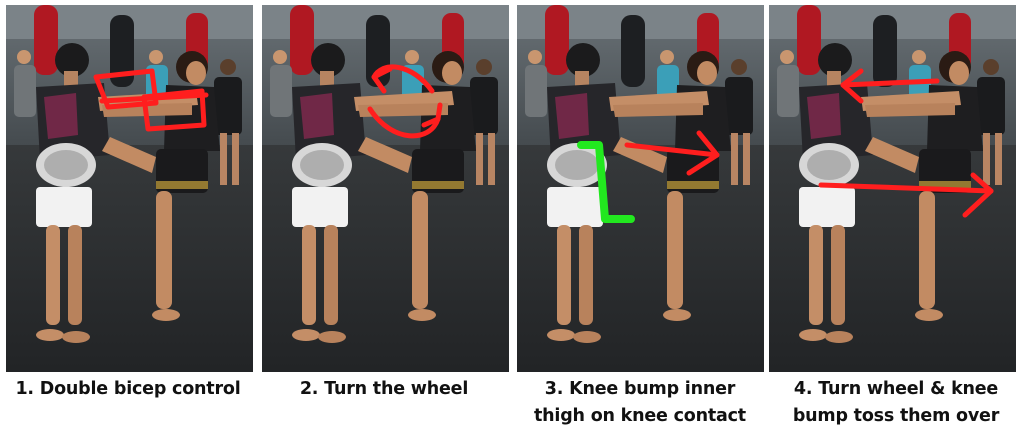 The image size is (1024, 440). Describe the element at coordinates (640, 416) in the screenshot. I see `caption-line: thigh on knee contact` at that location.